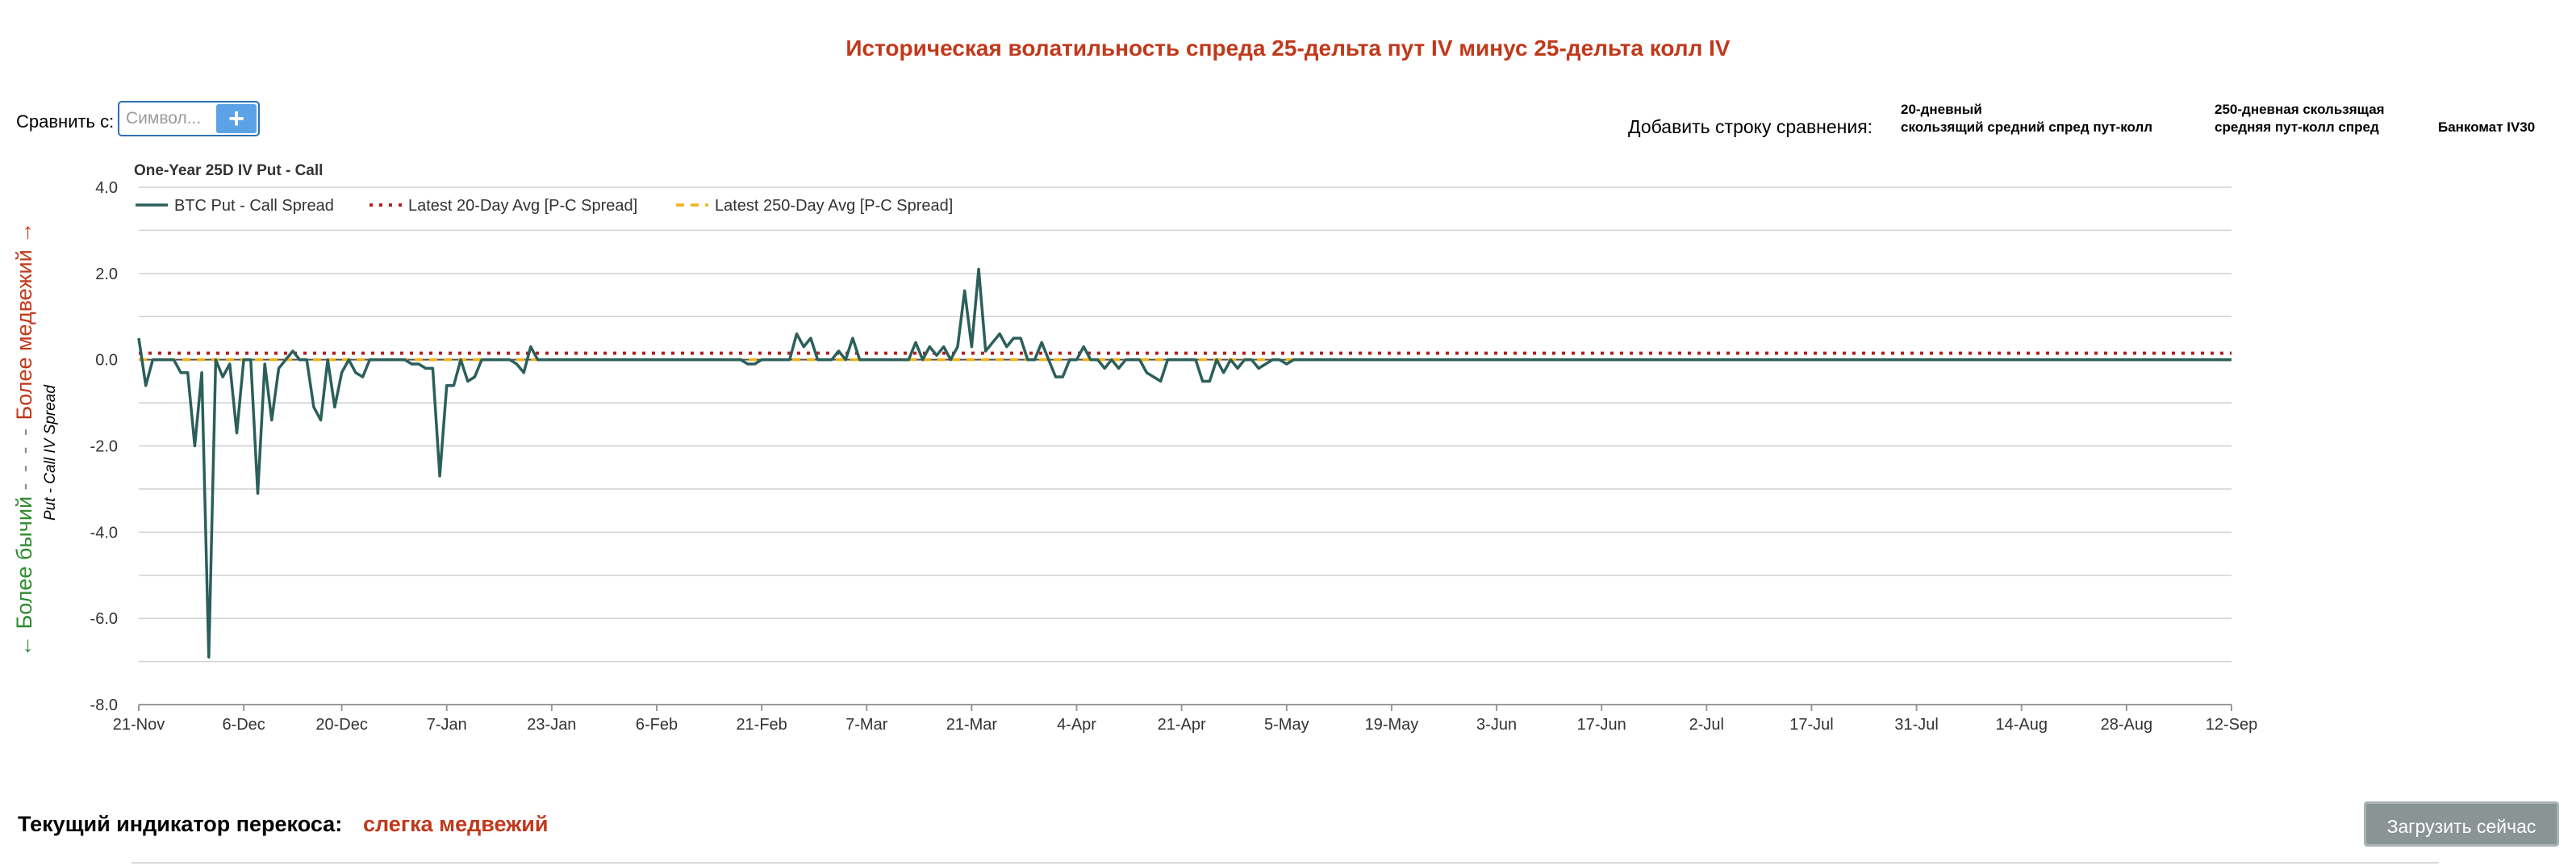 This screenshot has width=2576, height=866. I want to click on skew-indicator-label: Текущий индикатор перекоса:, so click(180, 824).